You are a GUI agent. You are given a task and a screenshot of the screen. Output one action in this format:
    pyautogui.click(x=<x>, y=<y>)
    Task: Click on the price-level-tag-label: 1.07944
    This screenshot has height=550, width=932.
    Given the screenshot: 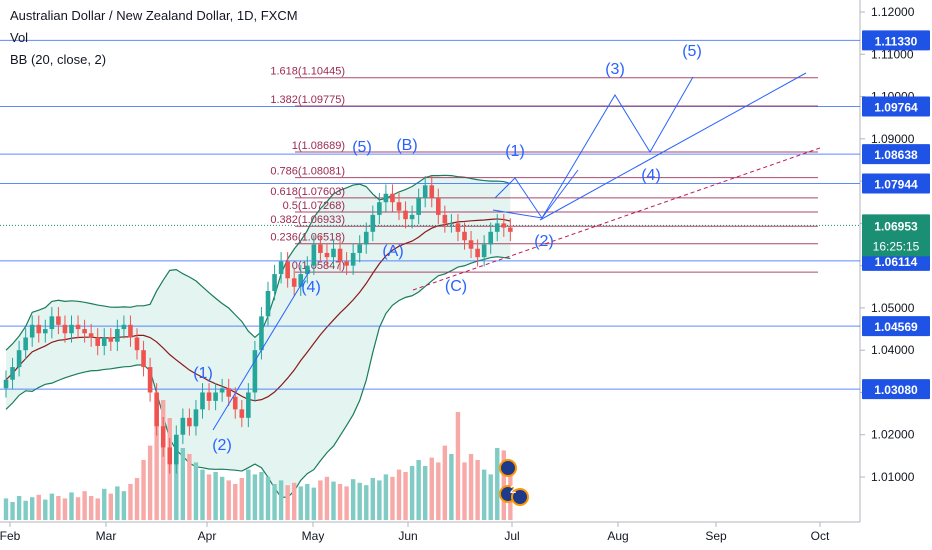 What is the action you would take?
    pyautogui.click(x=896, y=184)
    